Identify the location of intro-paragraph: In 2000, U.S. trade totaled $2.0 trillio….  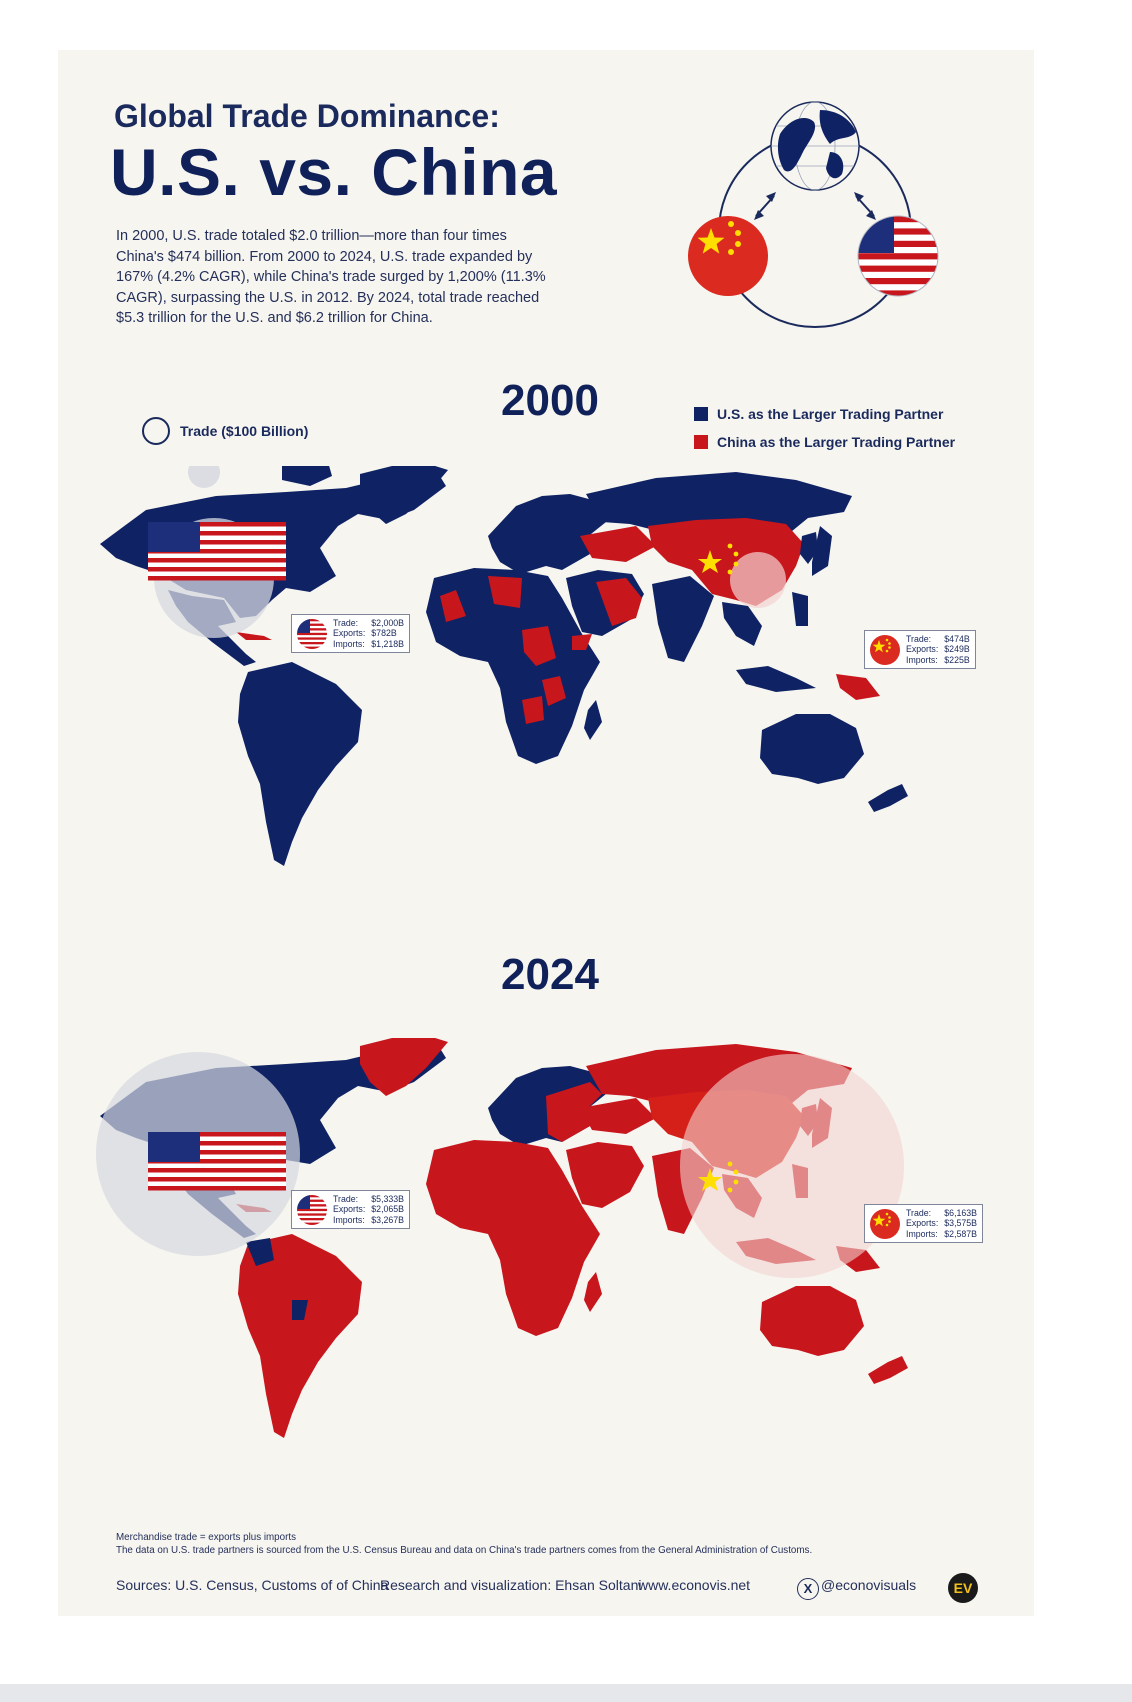
(331, 277).